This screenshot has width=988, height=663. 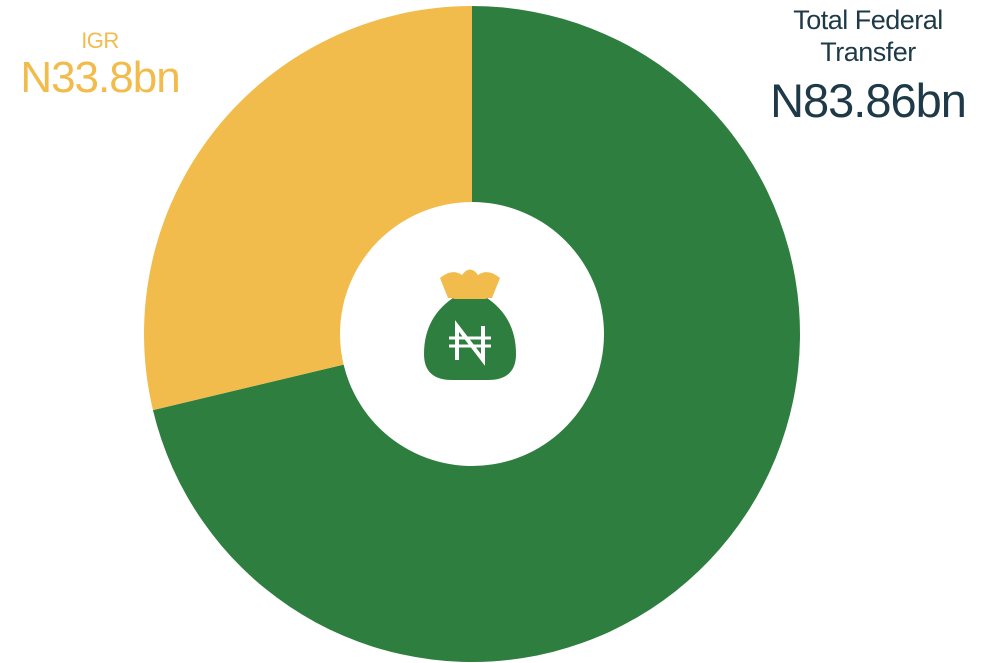 I want to click on value-label: N33.8bn, so click(x=100, y=78).